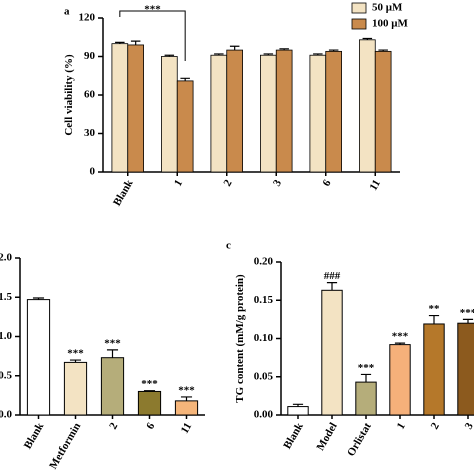  Describe the element at coordinates (90, 133) in the screenshot. I see `y-tick-label: 30` at that location.